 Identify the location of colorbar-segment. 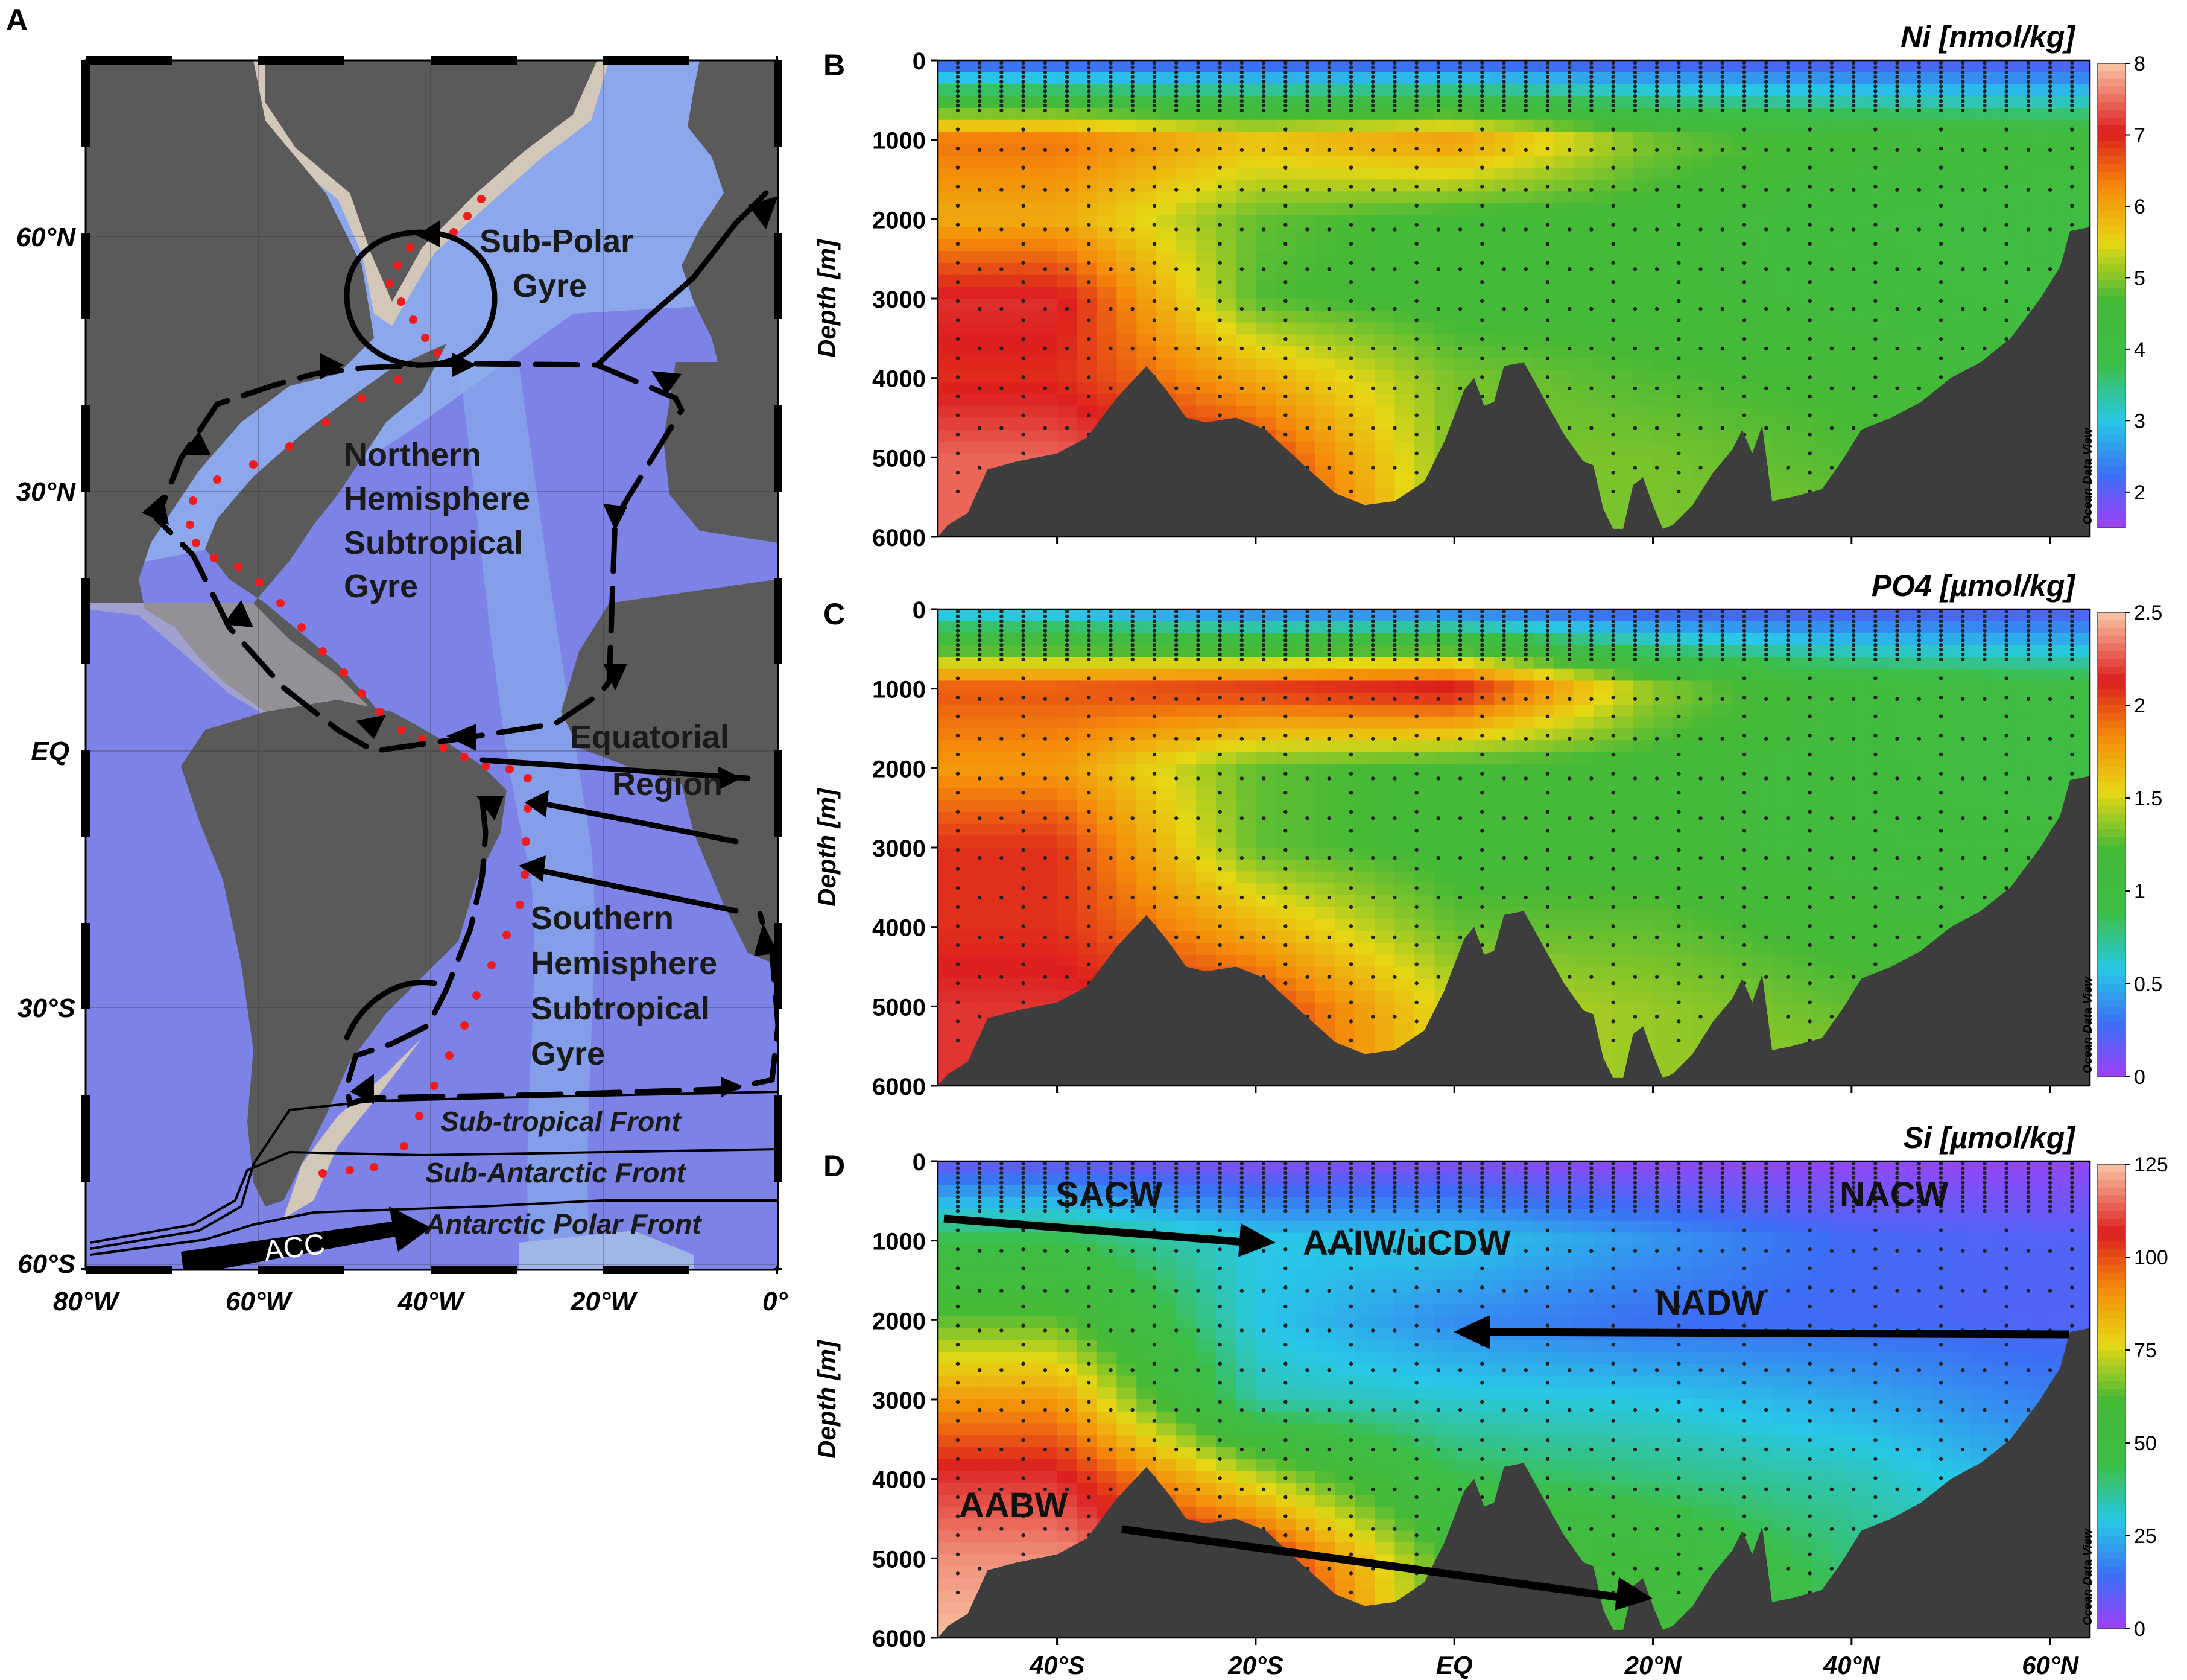
(2111, 292).